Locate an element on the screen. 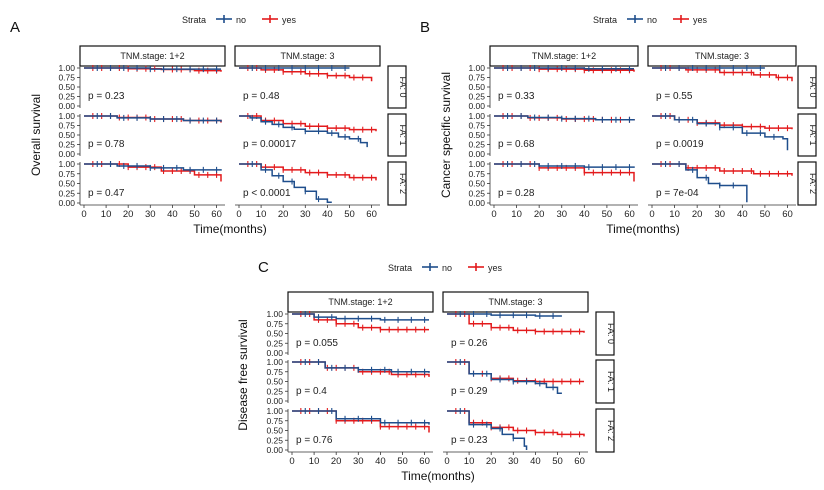  facet-col1-row2: p < 0.0001 is located at coordinates (308, 182).